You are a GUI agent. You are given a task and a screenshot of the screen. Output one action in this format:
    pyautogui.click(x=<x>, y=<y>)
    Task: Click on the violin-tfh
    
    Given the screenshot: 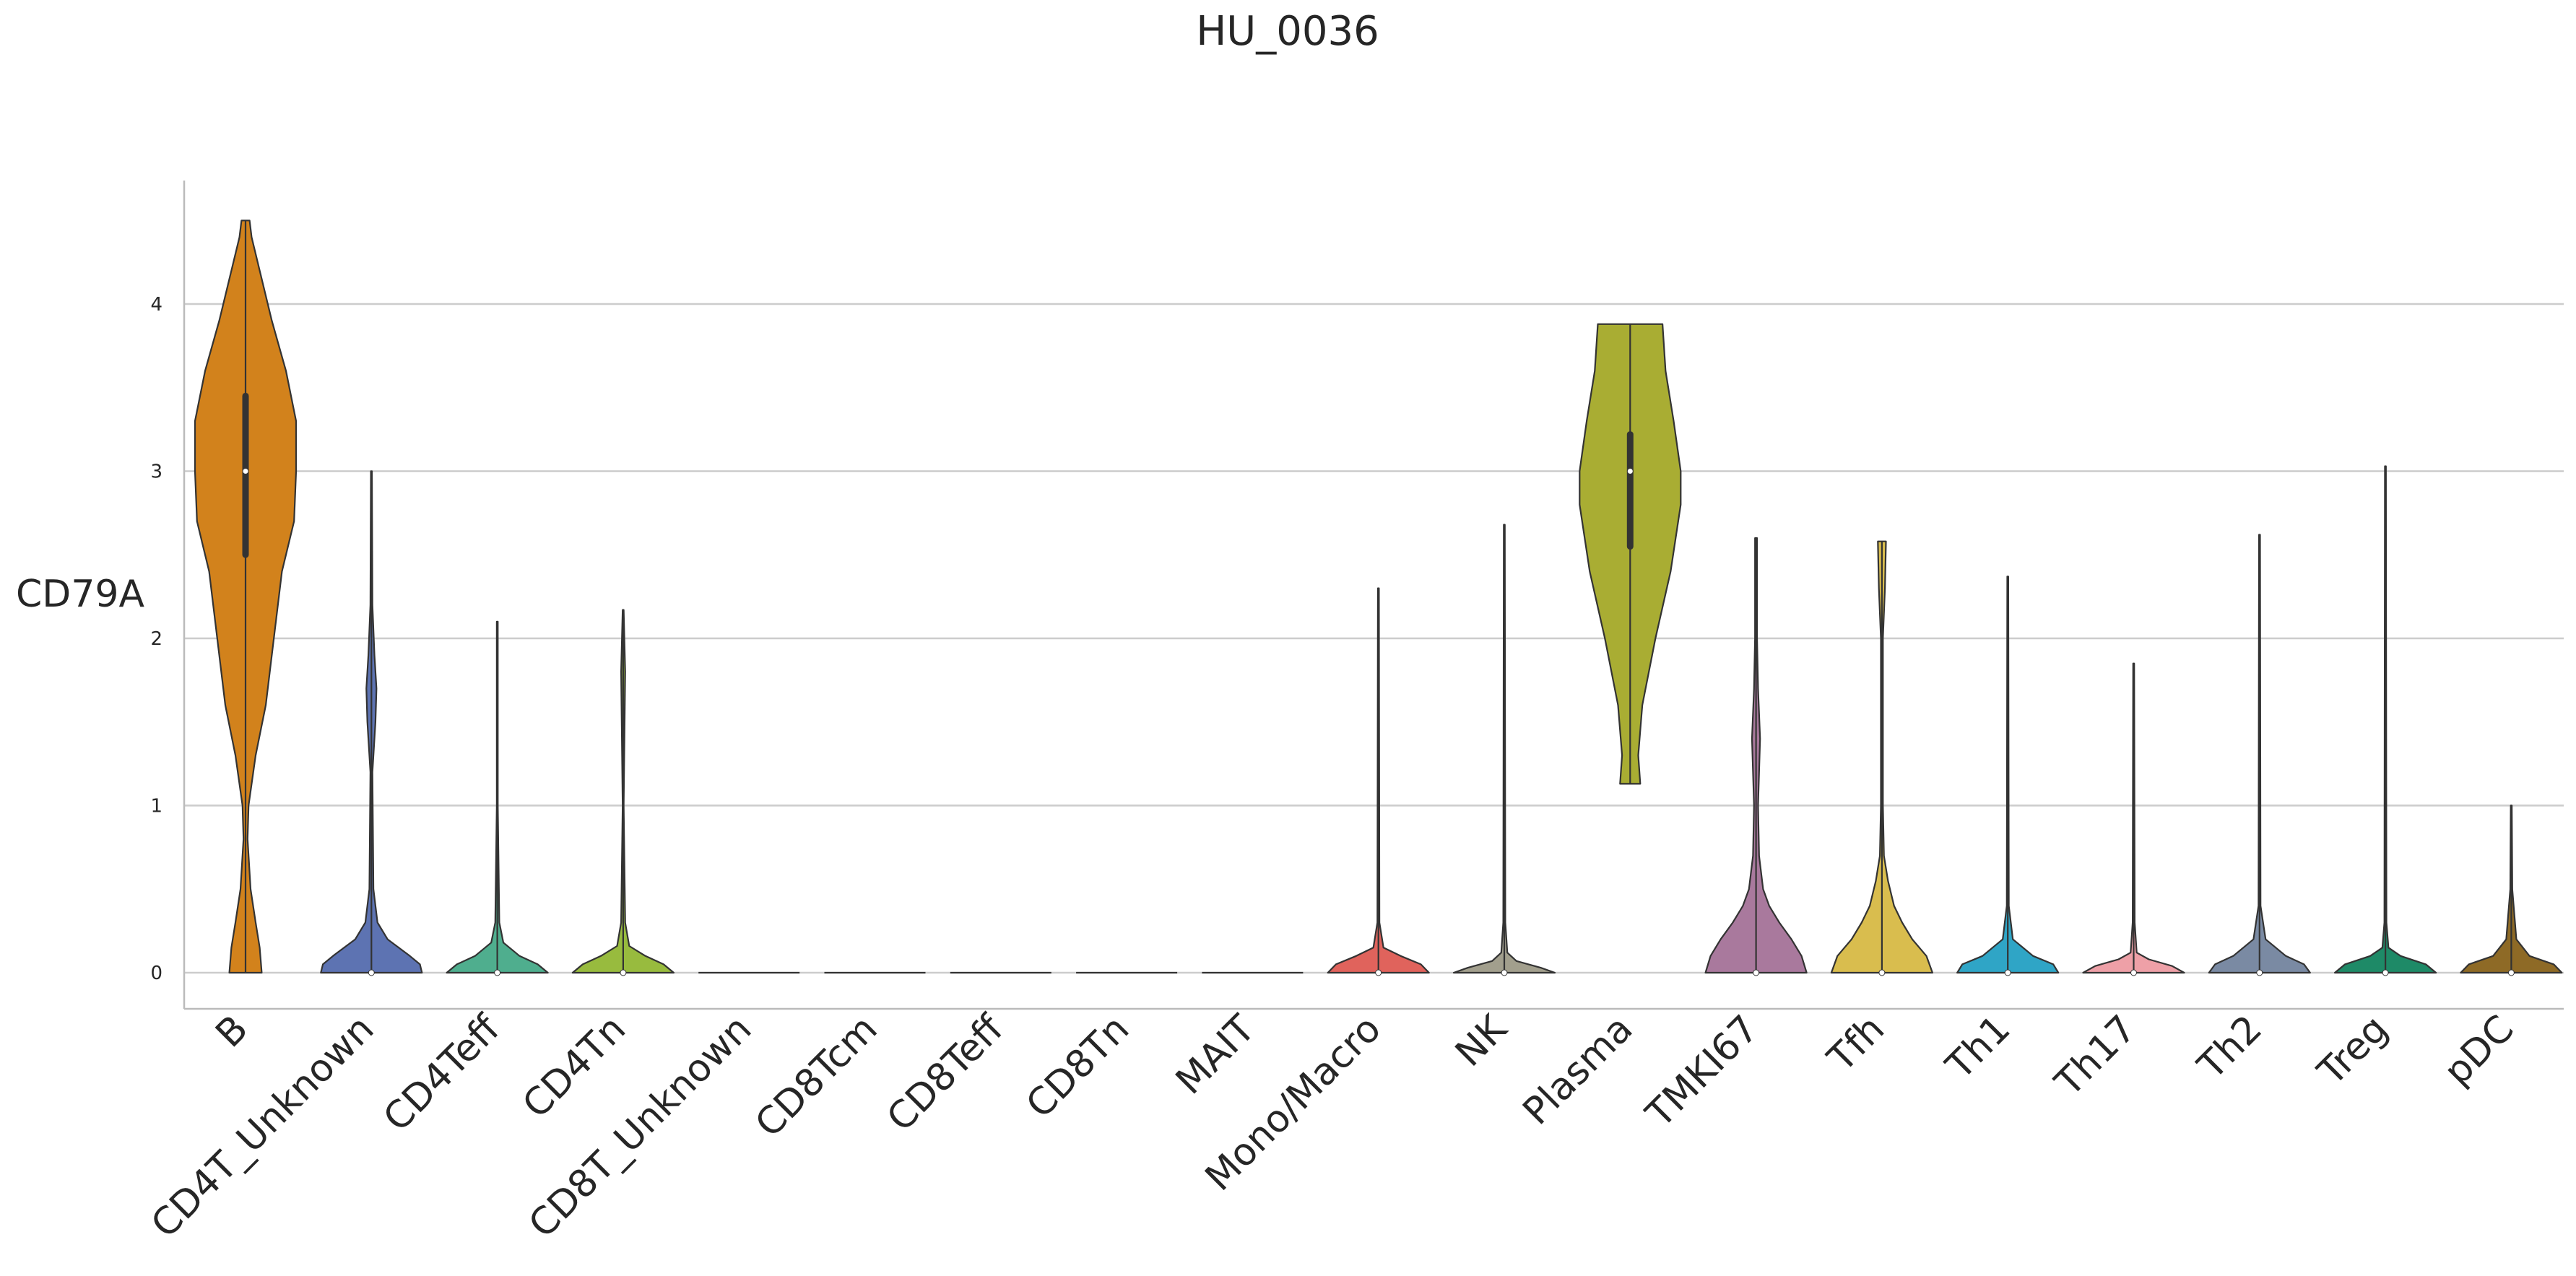 What is the action you would take?
    pyautogui.click(x=1881, y=758)
    